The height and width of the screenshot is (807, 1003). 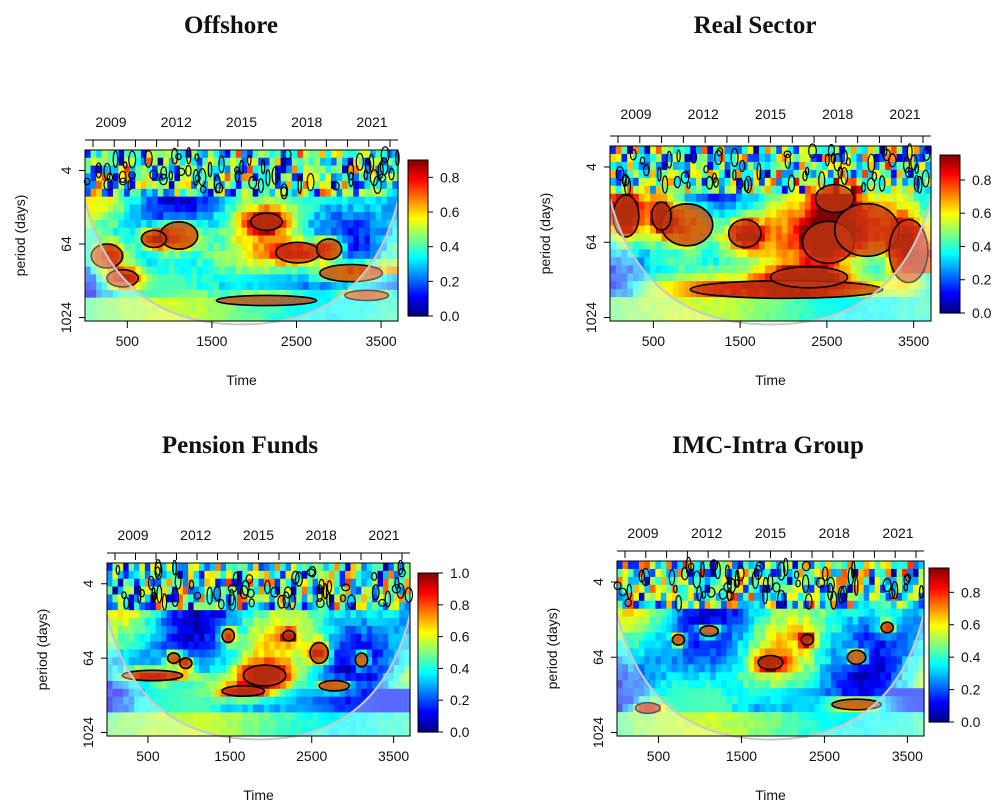 I want to click on y-tick-label: 4, so click(x=88, y=584).